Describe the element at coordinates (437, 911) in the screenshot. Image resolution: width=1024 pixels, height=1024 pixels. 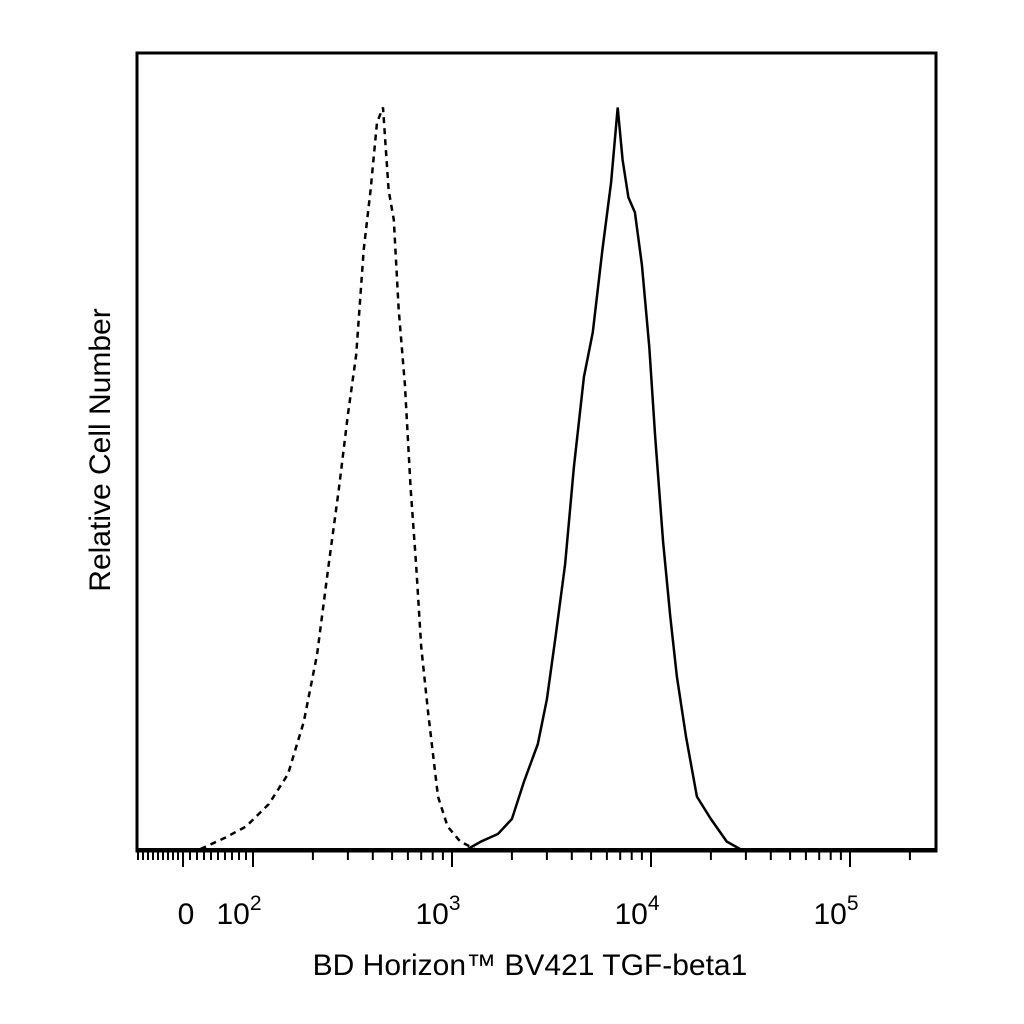
I see `x-axis-tick-label: 10³` at that location.